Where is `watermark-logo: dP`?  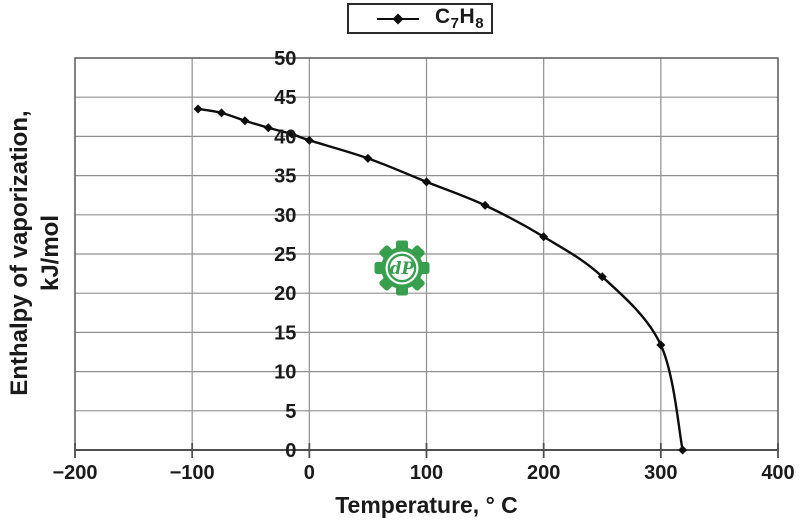 watermark-logo: dP is located at coordinates (402, 268).